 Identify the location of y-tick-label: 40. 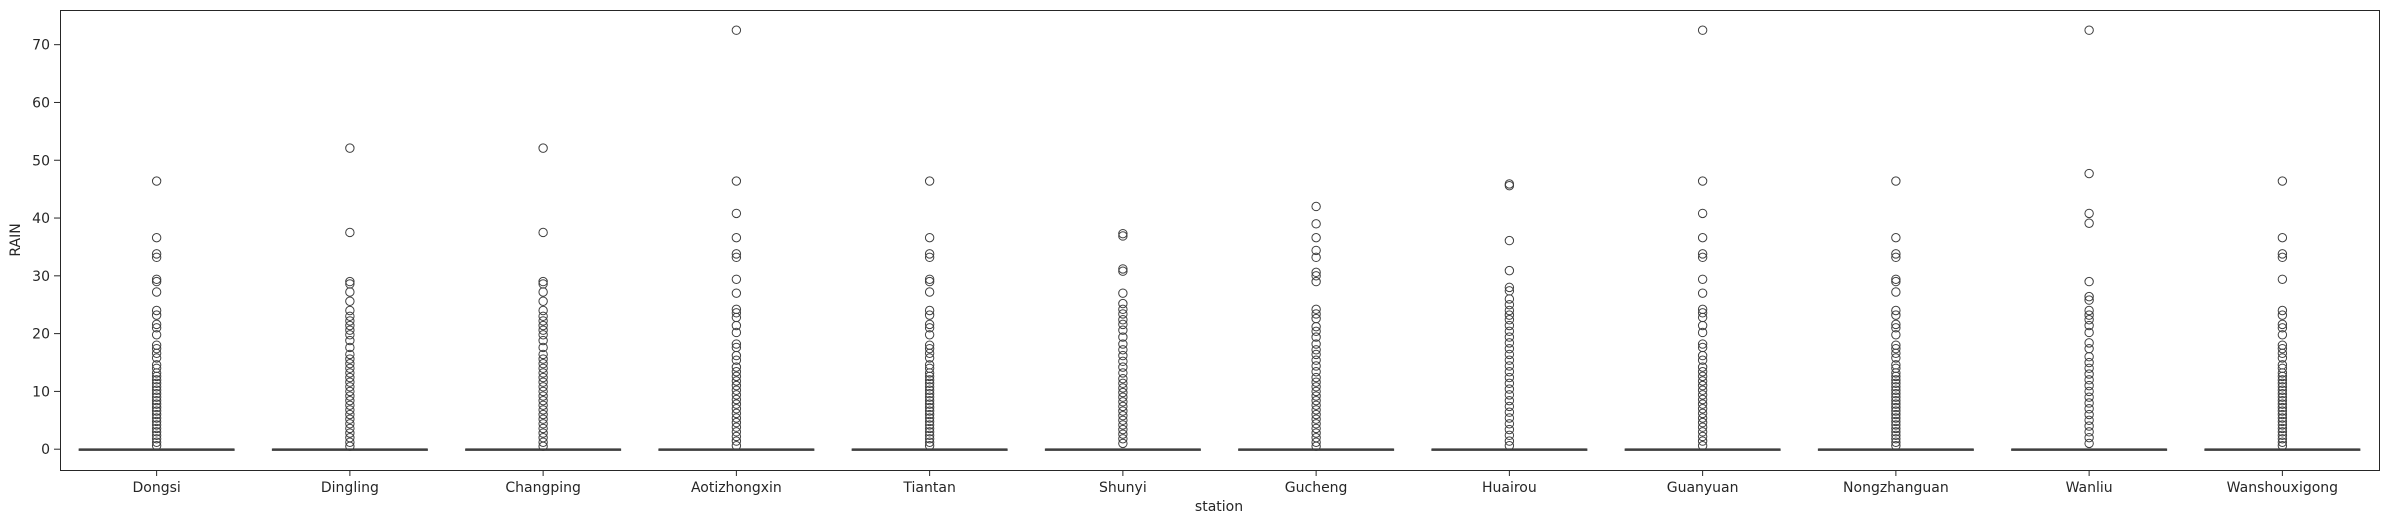
(41, 219).